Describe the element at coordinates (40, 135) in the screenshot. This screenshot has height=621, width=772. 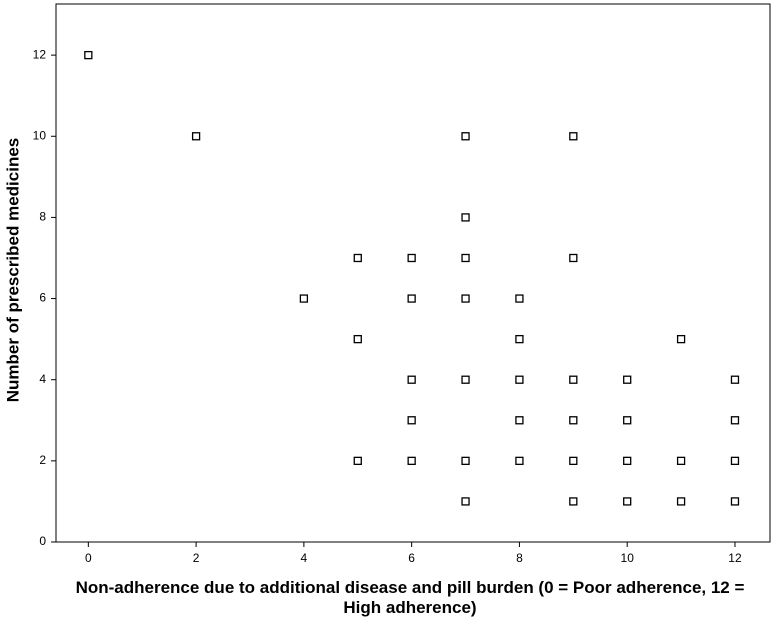
I see `y-tick-label: 10` at that location.